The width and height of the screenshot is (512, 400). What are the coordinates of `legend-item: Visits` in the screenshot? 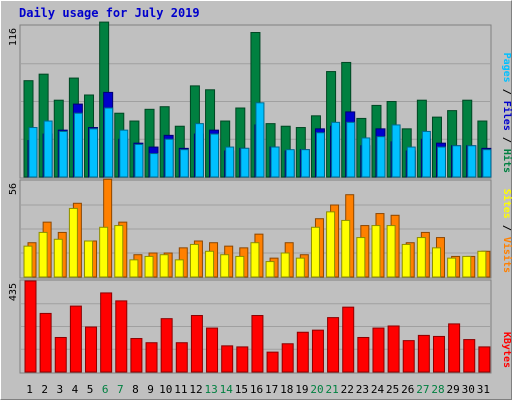 It's located at (506, 255).